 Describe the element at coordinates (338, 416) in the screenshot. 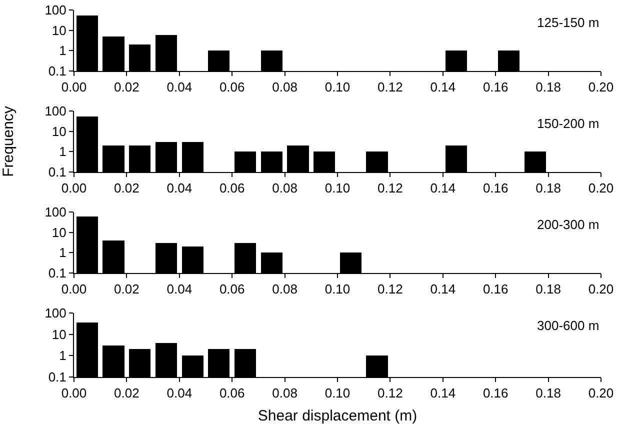

I see `x-axis-title: Shear displacement (m)` at that location.